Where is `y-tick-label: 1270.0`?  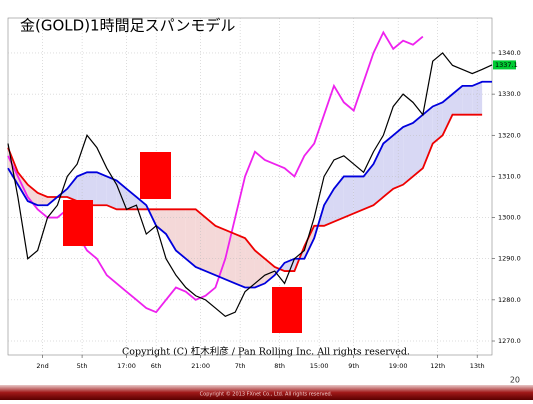 y-tick-label: 1270.0 is located at coordinates (509, 341).